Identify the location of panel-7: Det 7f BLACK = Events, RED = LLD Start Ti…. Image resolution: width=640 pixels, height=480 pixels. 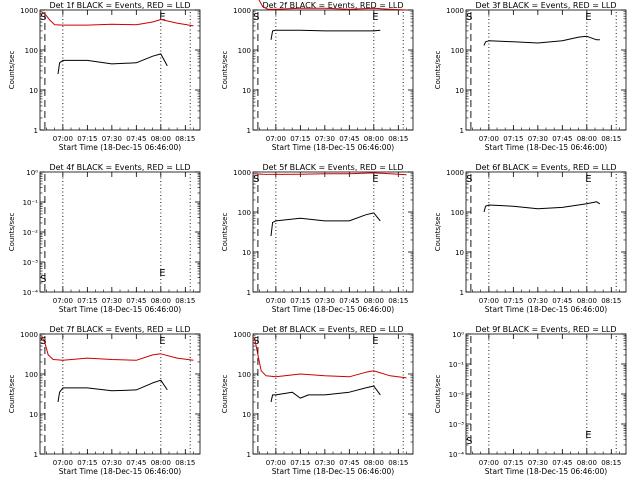
(104, 400).